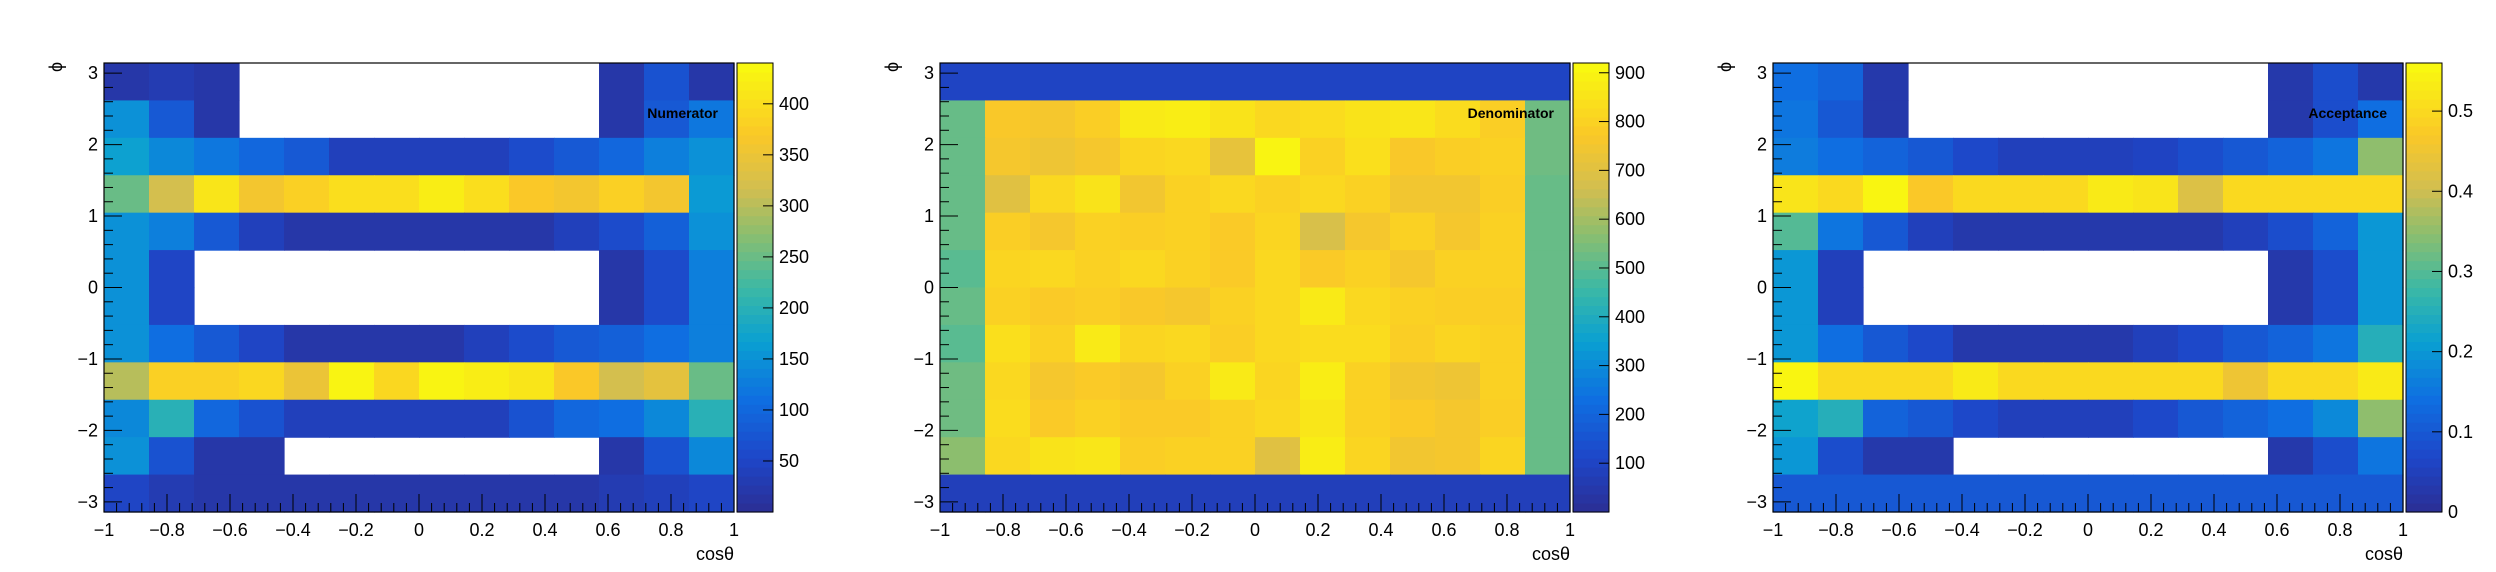 This screenshot has height=572, width=2496. Describe the element at coordinates (2339, 530) in the screenshot. I see `x-tick-label: 0.8` at that location.